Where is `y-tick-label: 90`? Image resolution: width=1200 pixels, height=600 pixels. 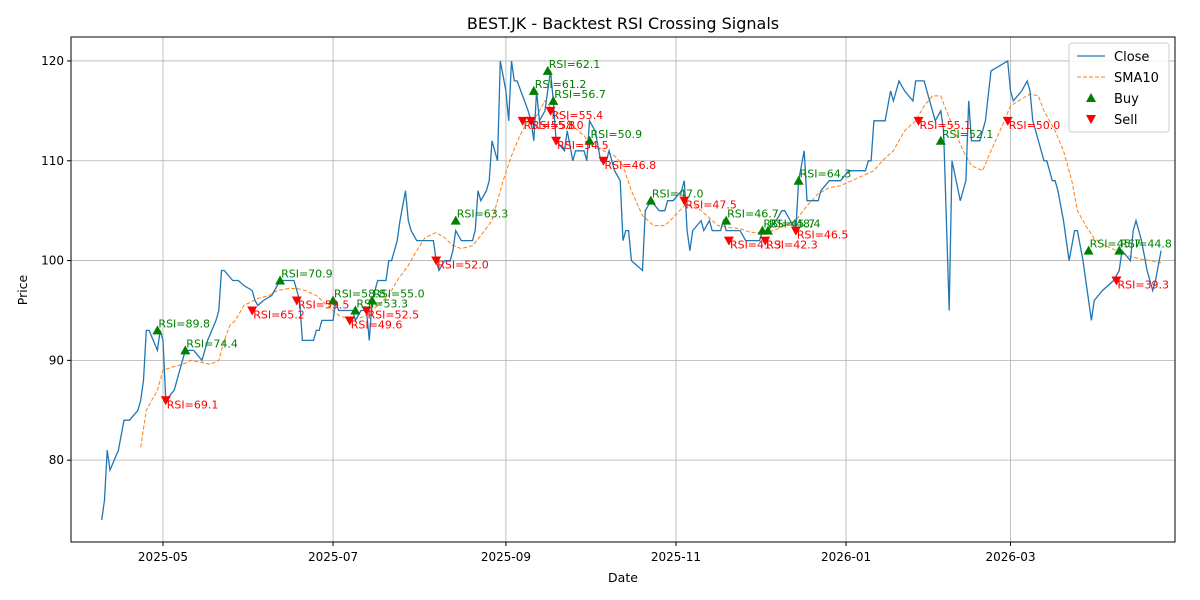 y-tick-label: 90 is located at coordinates (56, 360).